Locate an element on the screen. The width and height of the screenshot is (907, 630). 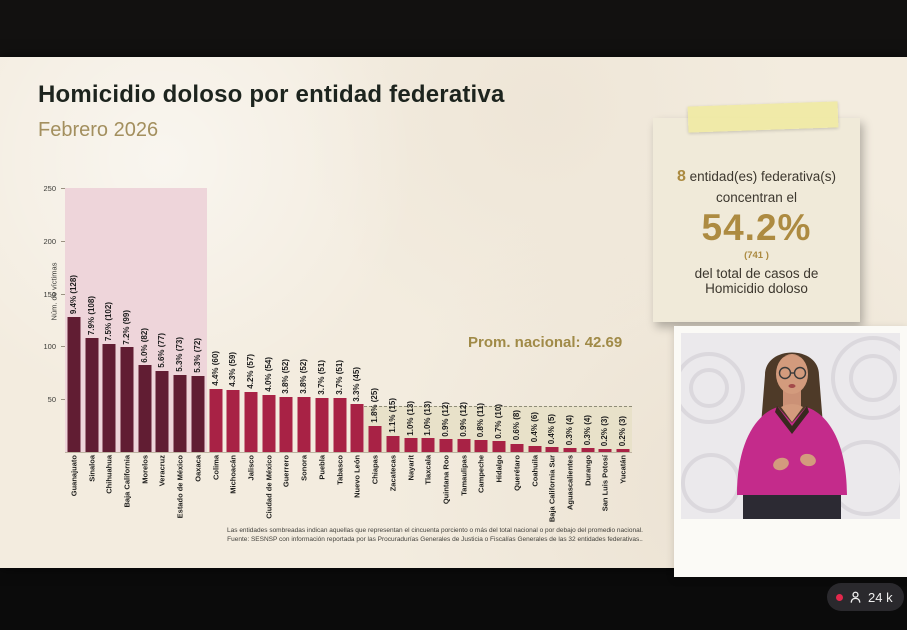
bar-slot: 7.5% (102) is located at coordinates (109, 320).